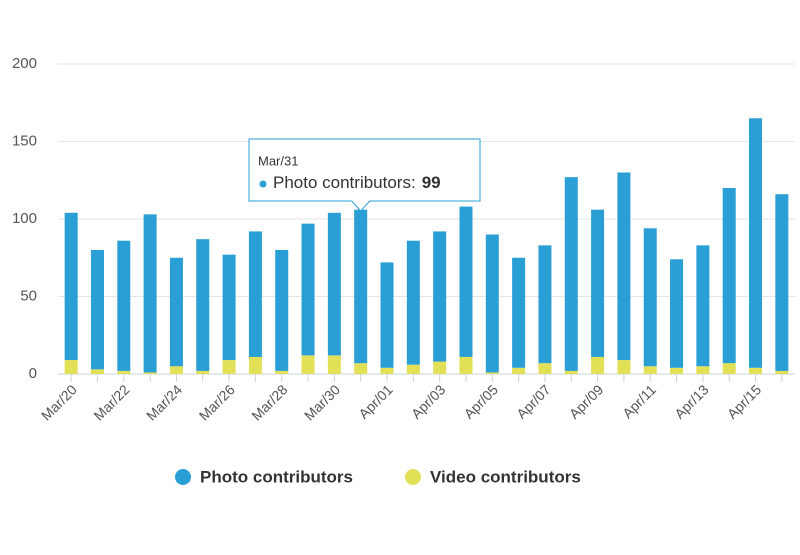 This screenshot has width=800, height=555. What do you see at coordinates (428, 401) in the screenshot?
I see `x-tick-label: Apr/03` at bounding box center [428, 401].